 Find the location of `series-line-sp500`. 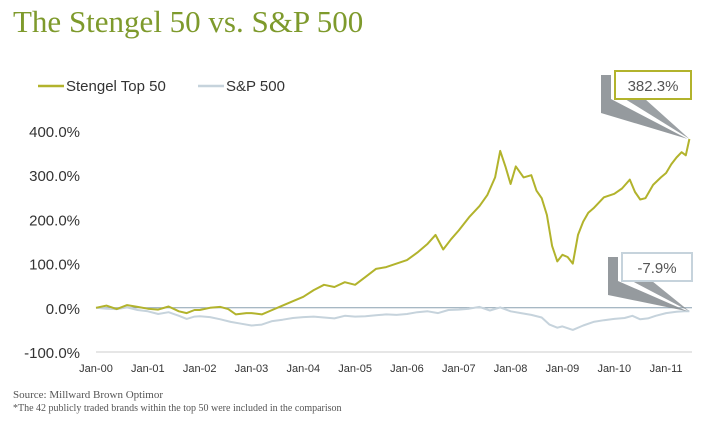

series-line-sp500 is located at coordinates (392, 318).